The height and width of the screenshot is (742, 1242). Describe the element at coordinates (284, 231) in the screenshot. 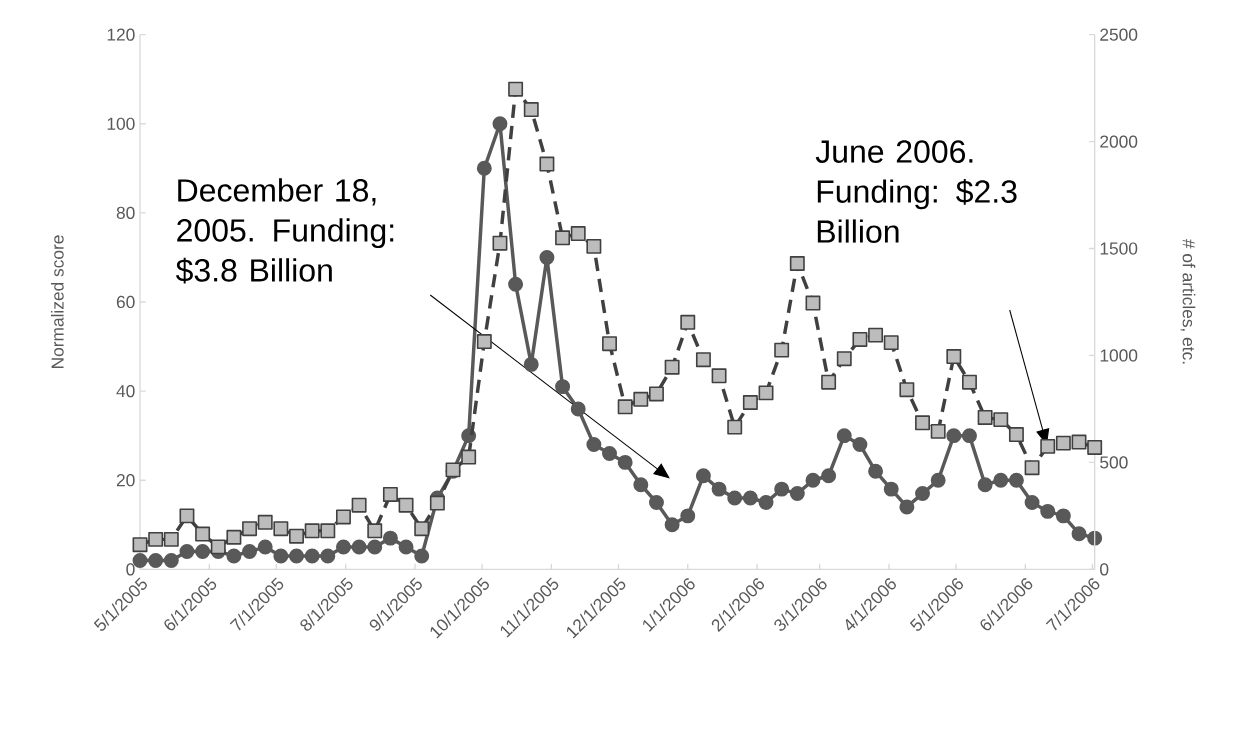

I see `annotation: December 18, 2005. Funding: $3.8 Billion` at that location.